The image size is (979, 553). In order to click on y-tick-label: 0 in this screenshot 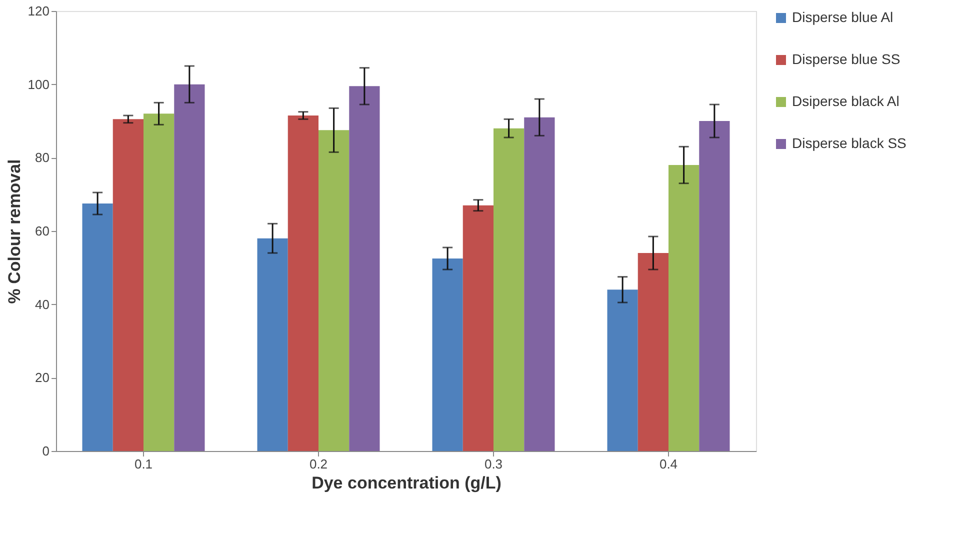, I will do `click(46, 451)`.